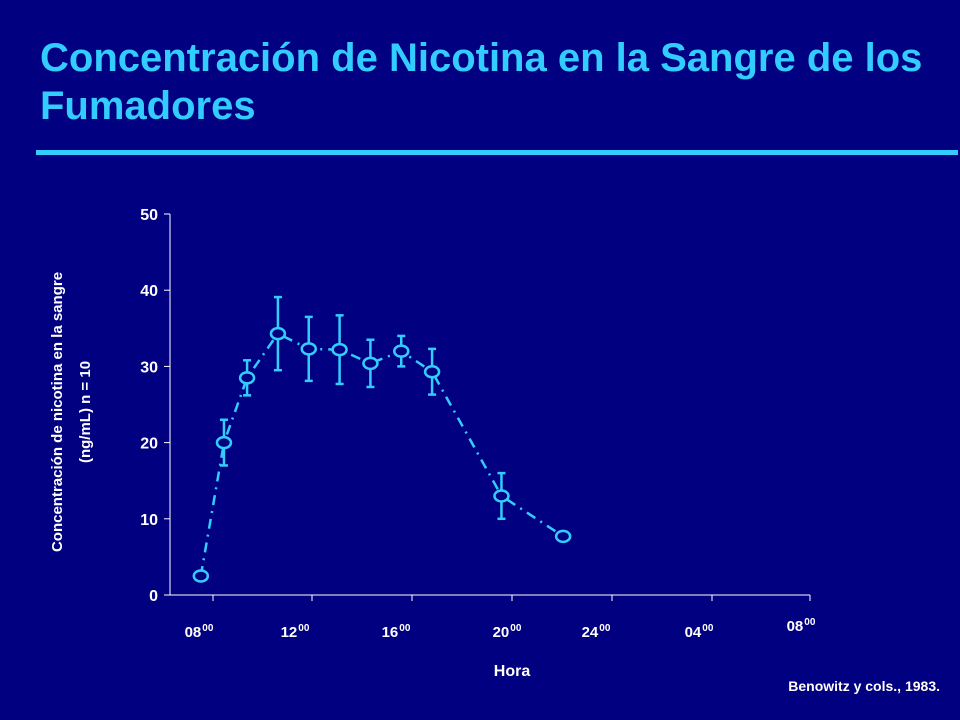  What do you see at coordinates (497, 152) in the screenshot?
I see `title-underline` at bounding box center [497, 152].